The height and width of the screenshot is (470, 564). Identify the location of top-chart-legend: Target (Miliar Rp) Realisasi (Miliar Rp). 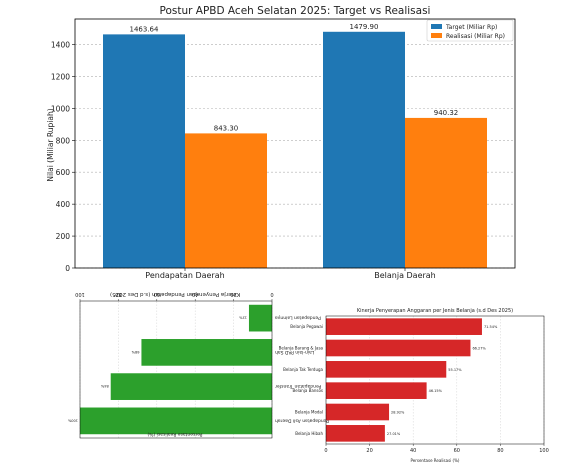
(470, 30).